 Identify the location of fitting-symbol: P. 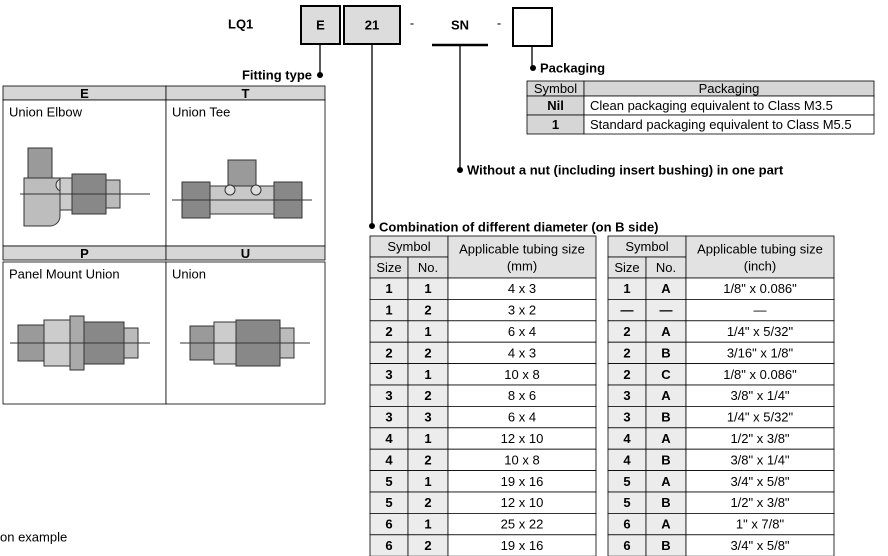
(84, 253).